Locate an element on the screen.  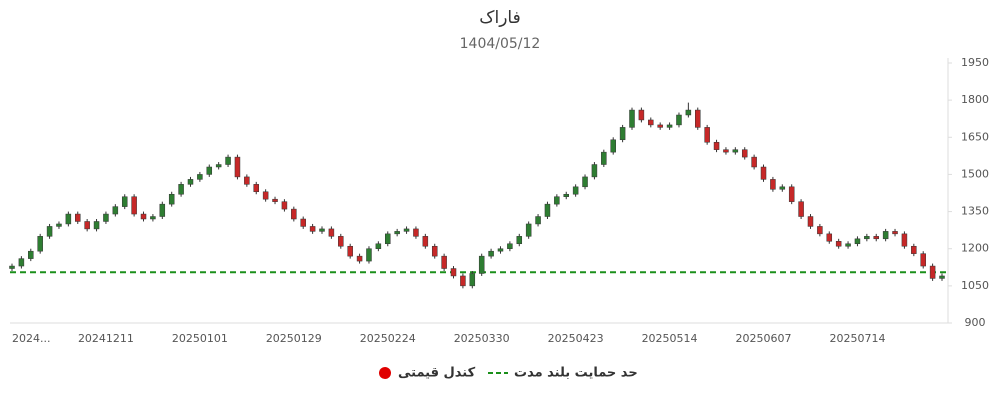
y-tick-label: 1650 is located at coordinates (975, 136).